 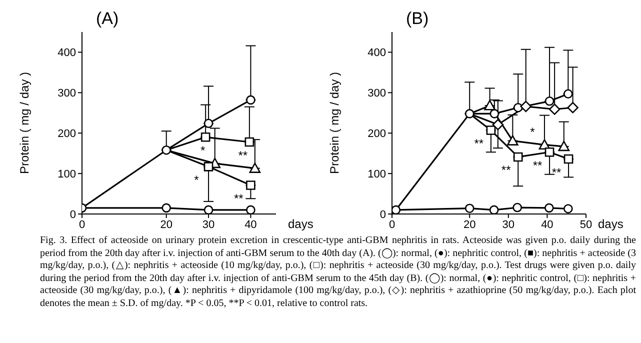 What do you see at coordinates (586, 224) in the screenshot?
I see `x-tick-label: 50` at bounding box center [586, 224].